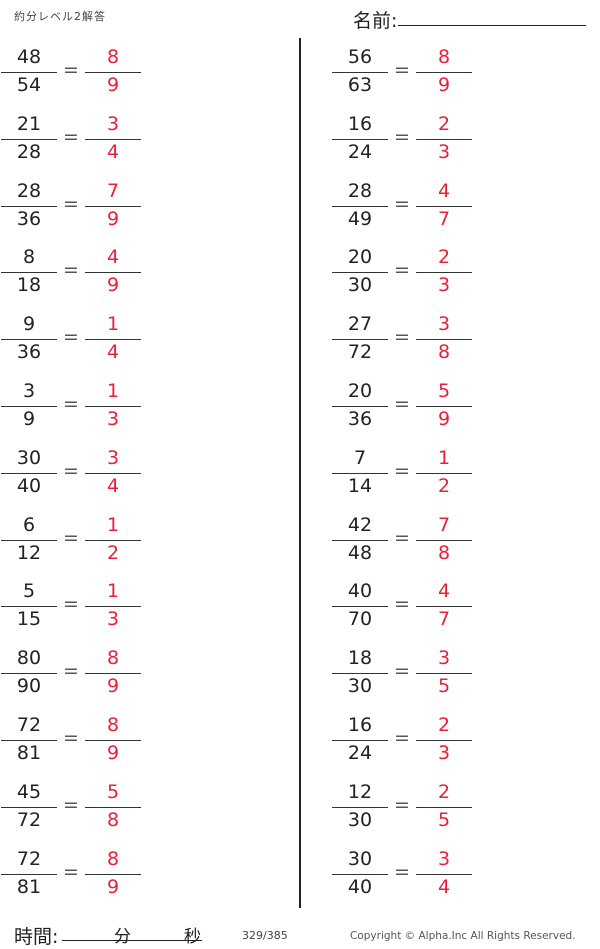  Describe the element at coordinates (29, 753) in the screenshot. I see `denominator: 81` at that location.